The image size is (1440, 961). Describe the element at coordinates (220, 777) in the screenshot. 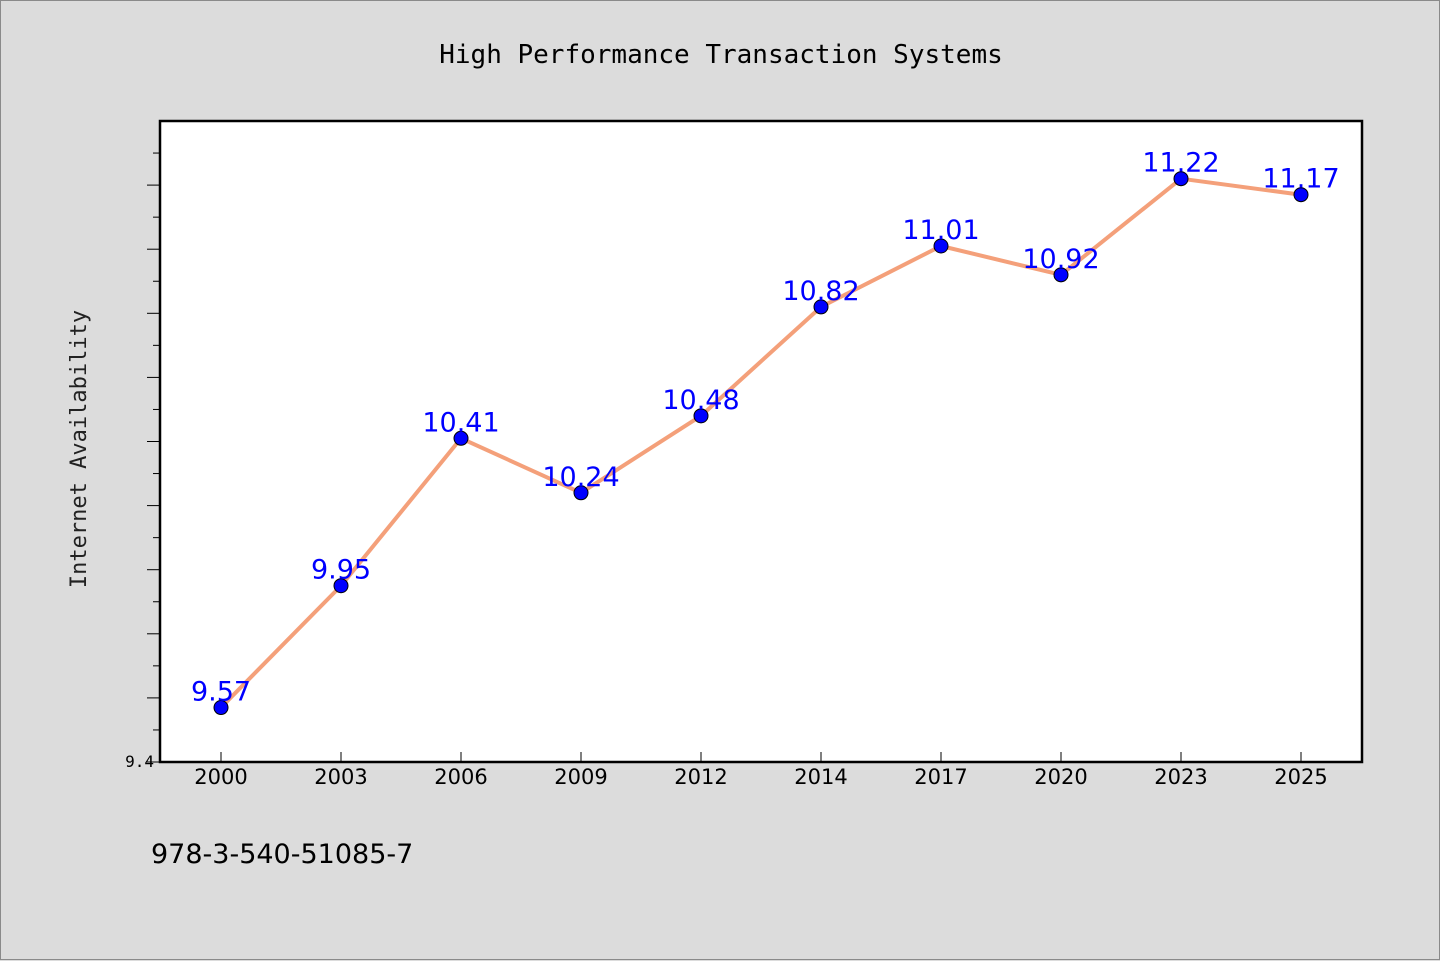

I see `x-tick-label: 2000` at that location.